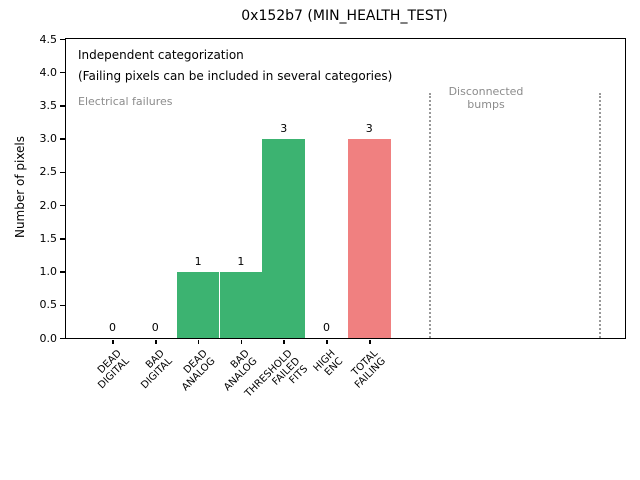 The width and height of the screenshot is (640, 480). What do you see at coordinates (161, 55) in the screenshot?
I see `annotation-independent-categorization: Independent categorization` at bounding box center [161, 55].